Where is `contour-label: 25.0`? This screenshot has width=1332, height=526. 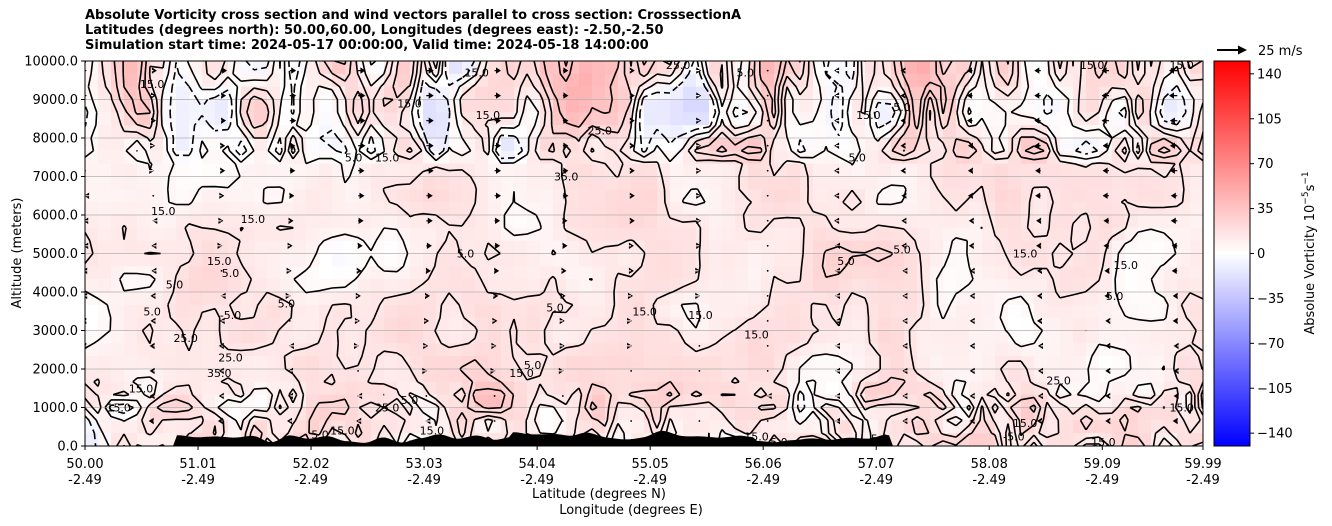
contour-label: 25.0 is located at coordinates (678, 65).